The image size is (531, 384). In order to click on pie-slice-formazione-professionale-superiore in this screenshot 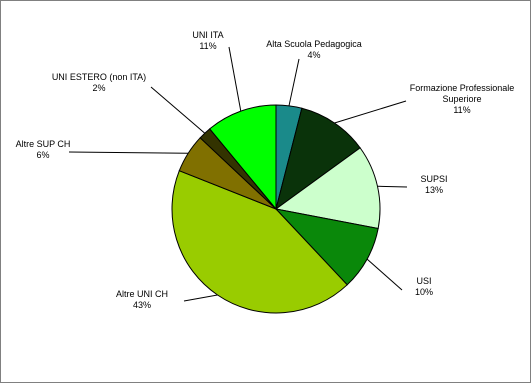, I will do `click(318, 159)`.